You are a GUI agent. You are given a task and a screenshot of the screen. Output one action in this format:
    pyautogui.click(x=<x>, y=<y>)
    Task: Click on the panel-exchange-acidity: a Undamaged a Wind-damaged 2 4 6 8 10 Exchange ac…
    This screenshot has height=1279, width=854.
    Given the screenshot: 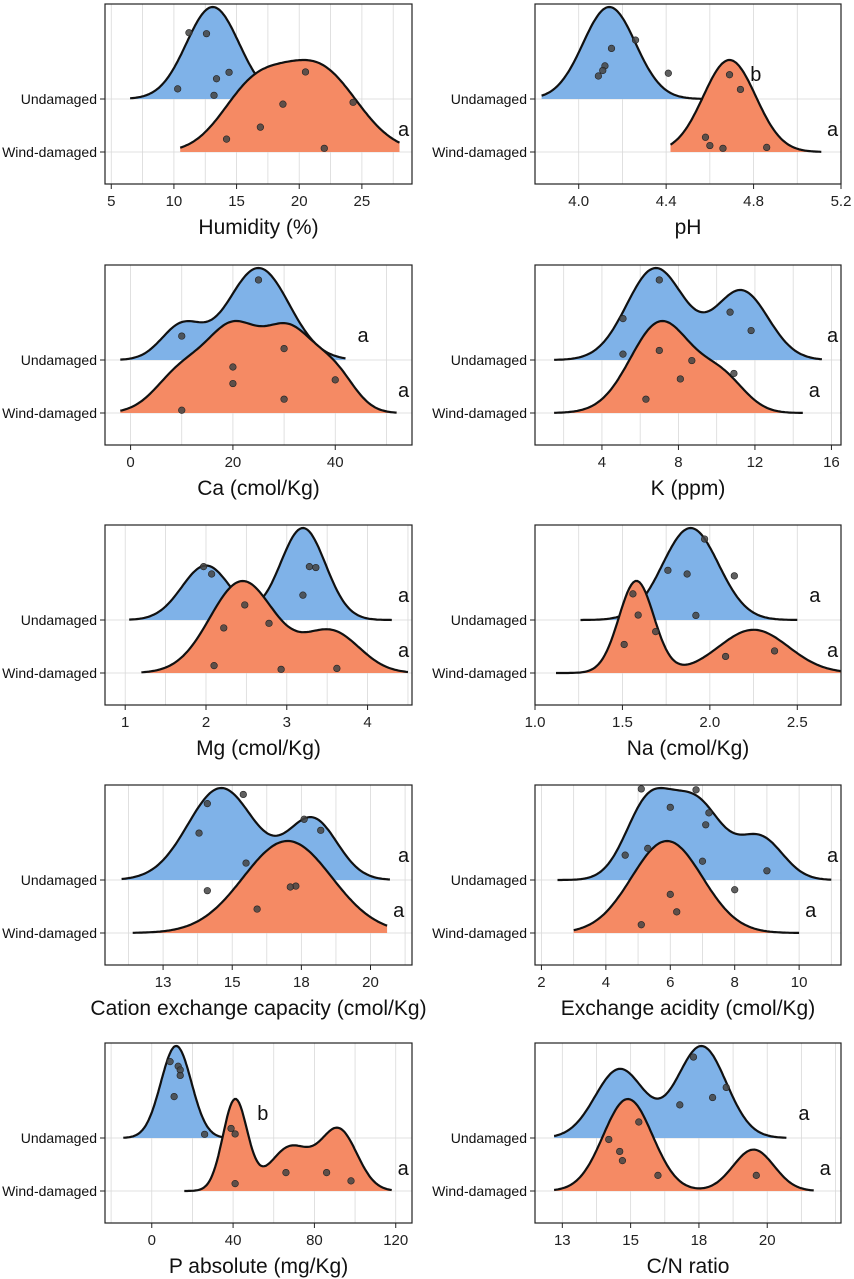 What is the action you would take?
    pyautogui.click(x=637, y=902)
    